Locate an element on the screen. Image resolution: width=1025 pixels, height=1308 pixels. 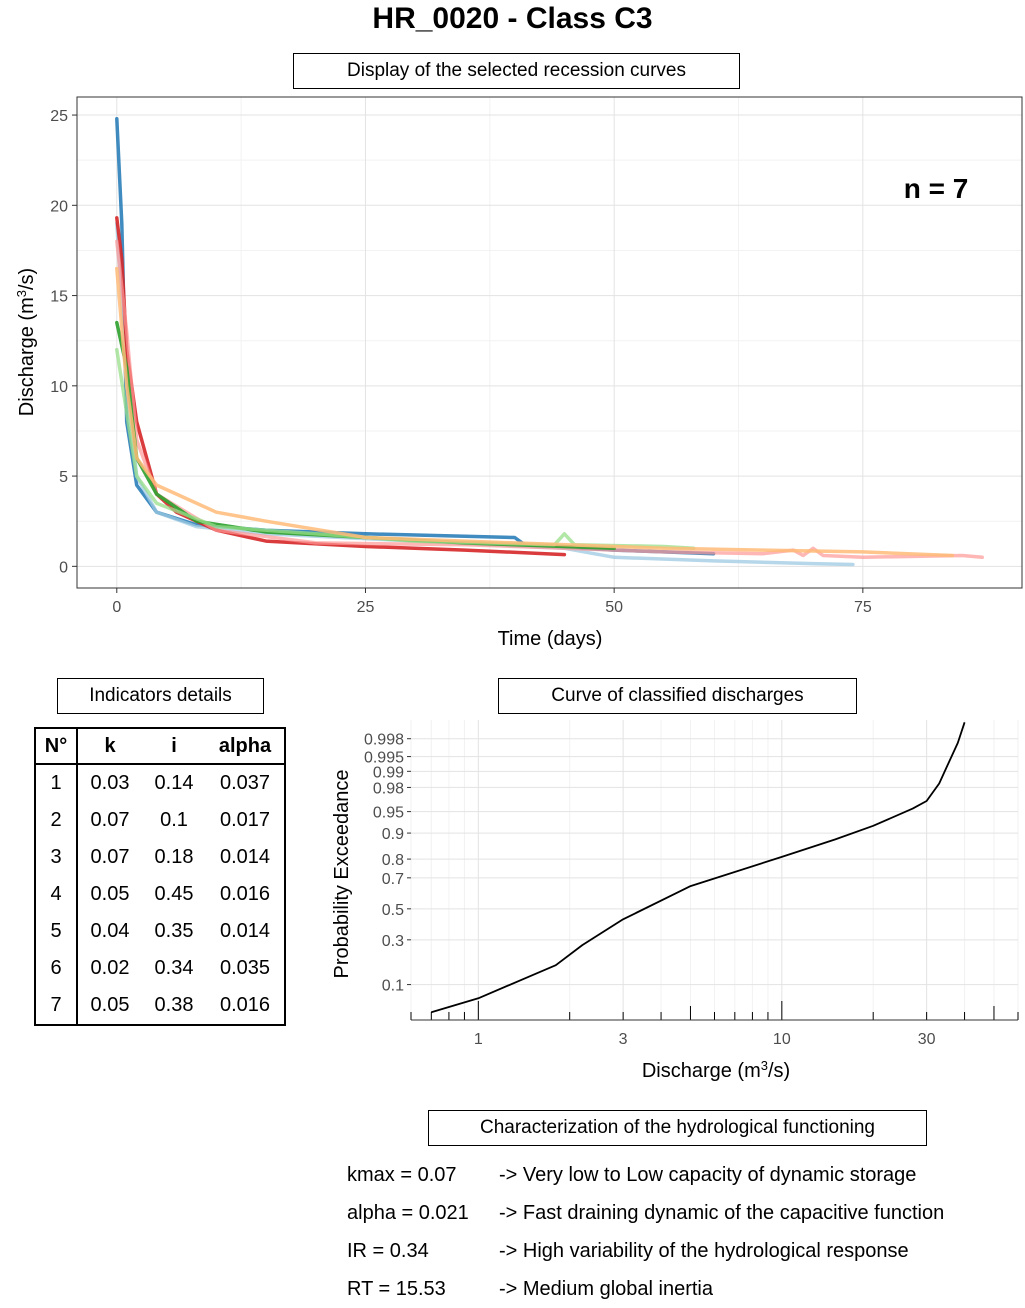
x-tick-label: 10 is located at coordinates (782, 1039).